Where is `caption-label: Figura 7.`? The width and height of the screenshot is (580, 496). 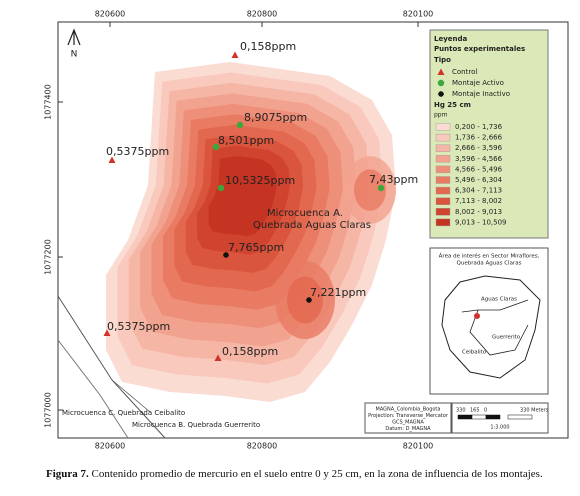 caption-label: Figura 7. is located at coordinates (67, 474).